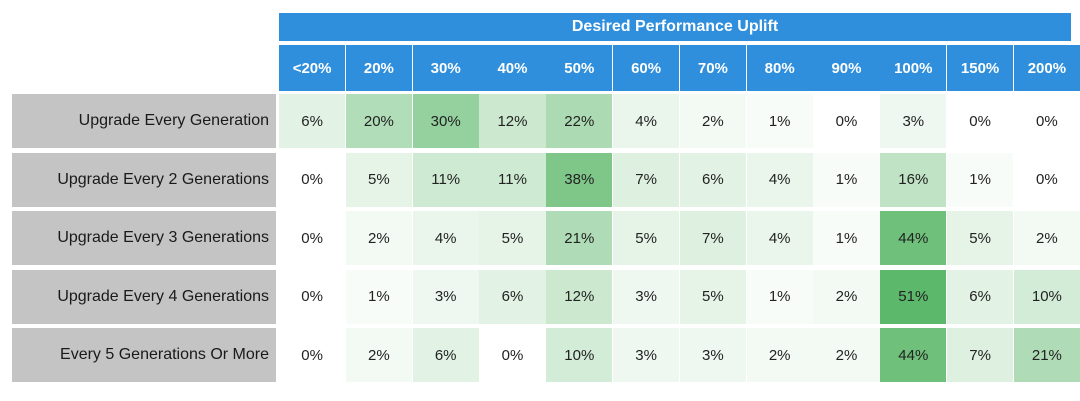 This screenshot has height=401, width=1080. What do you see at coordinates (846, 68) in the screenshot?
I see `column-header: 90%` at bounding box center [846, 68].